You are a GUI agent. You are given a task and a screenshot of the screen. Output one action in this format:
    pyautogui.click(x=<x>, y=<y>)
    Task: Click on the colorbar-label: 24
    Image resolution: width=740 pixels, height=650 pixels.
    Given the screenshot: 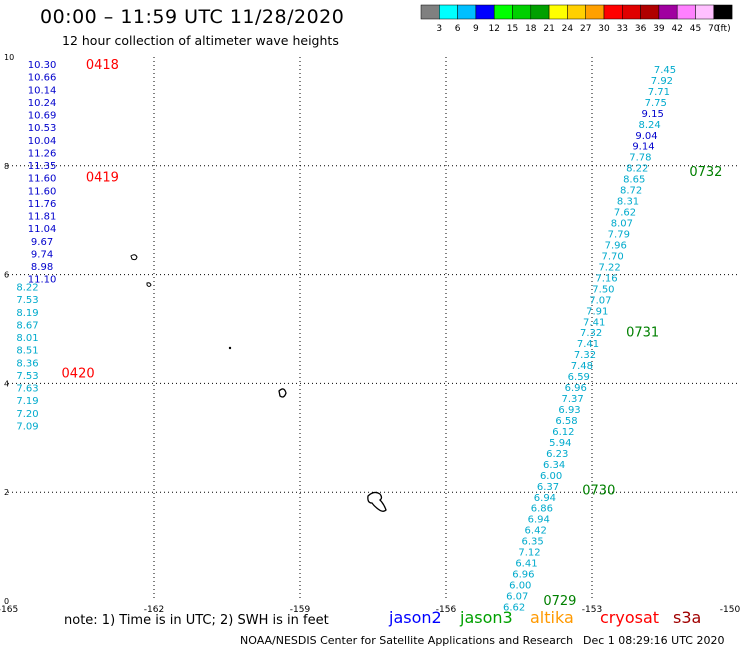 What is the action you would take?
    pyautogui.click(x=568, y=29)
    